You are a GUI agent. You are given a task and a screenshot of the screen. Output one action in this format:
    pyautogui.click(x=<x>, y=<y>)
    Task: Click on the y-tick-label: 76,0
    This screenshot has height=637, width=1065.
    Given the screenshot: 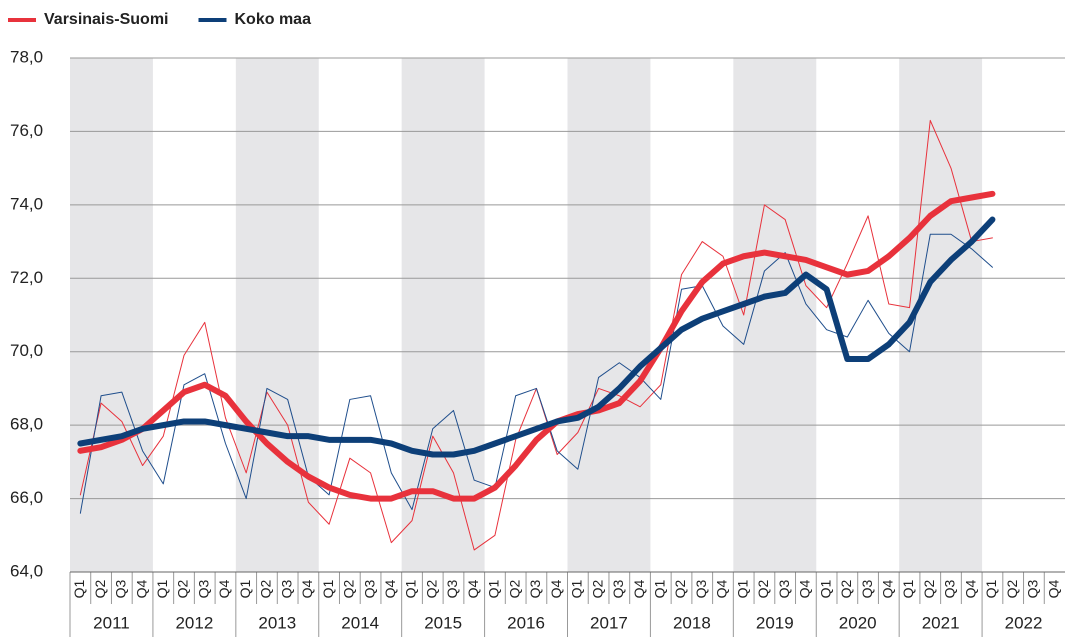 What is the action you would take?
    pyautogui.click(x=26, y=130)
    